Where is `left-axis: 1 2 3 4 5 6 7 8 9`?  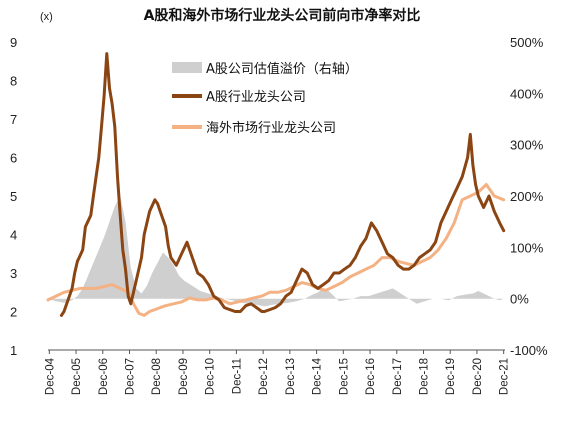
left-axis: 1 2 3 4 5 6 7 8 9 is located at coordinates (13, 196).